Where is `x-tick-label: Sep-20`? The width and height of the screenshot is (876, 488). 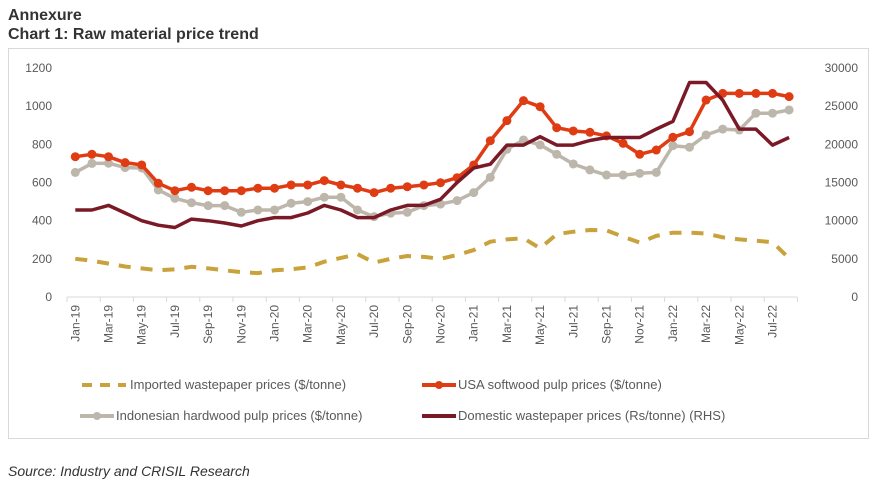
x-tick-label: Sep-20 is located at coordinates (407, 324).